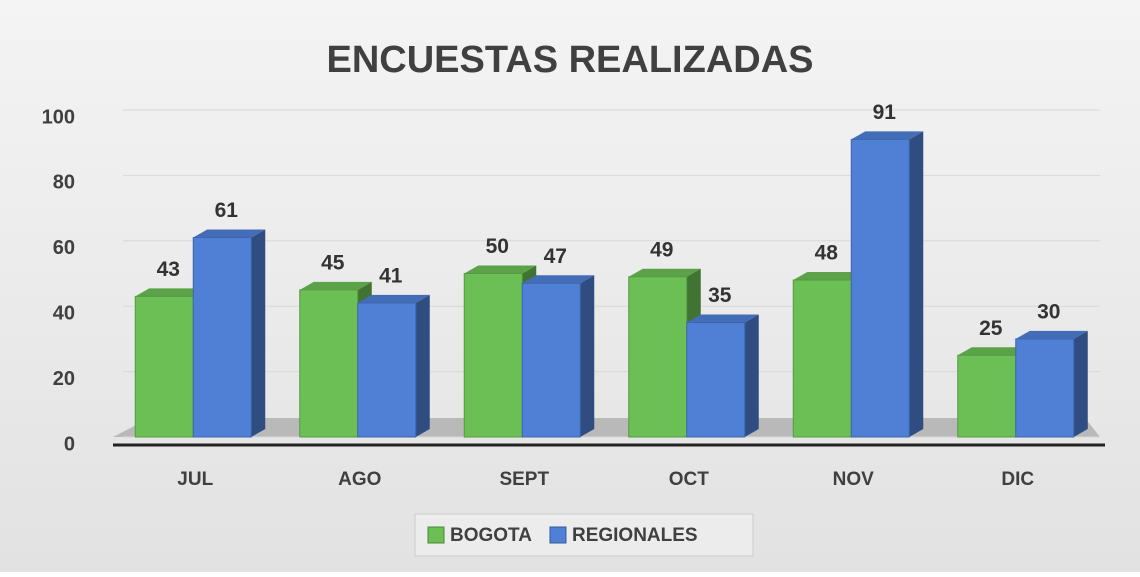 This screenshot has height=577, width=1140. I want to click on data-label: 30, so click(1048, 311).